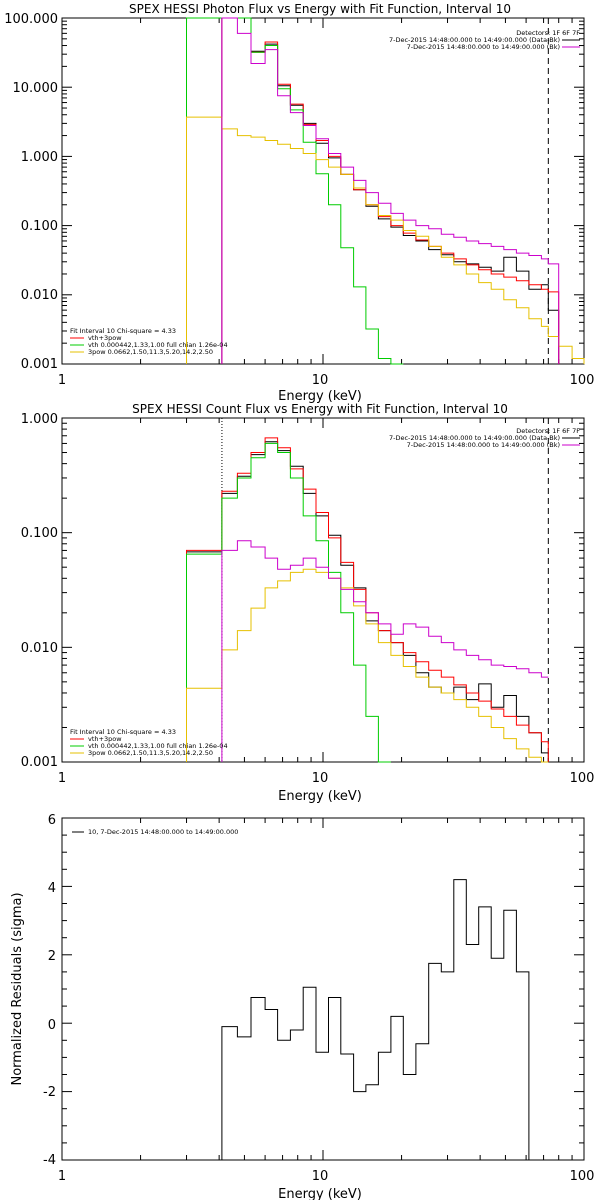 Image resolution: width=600 pixels, height=1204 pixels. What do you see at coordinates (36, 88) in the screenshot?
I see `photon-ytick-10000: 10.000` at bounding box center [36, 88].